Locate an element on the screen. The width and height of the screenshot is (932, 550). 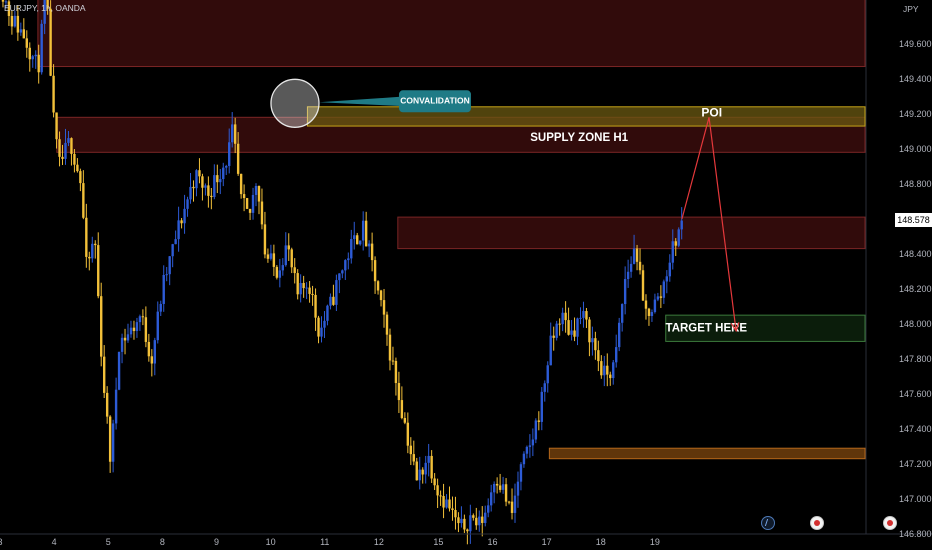
zone-demand is located at coordinates (707, 453).